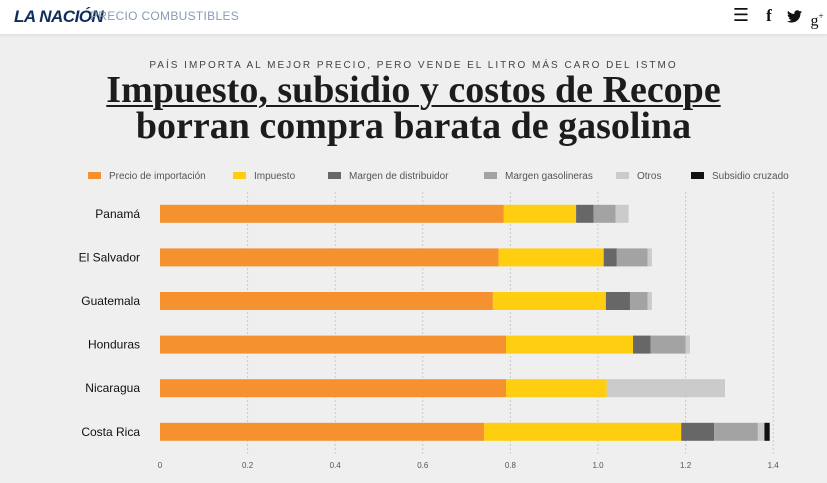 The height and width of the screenshot is (483, 827). I want to click on legend-item: Otros, so click(638, 177).